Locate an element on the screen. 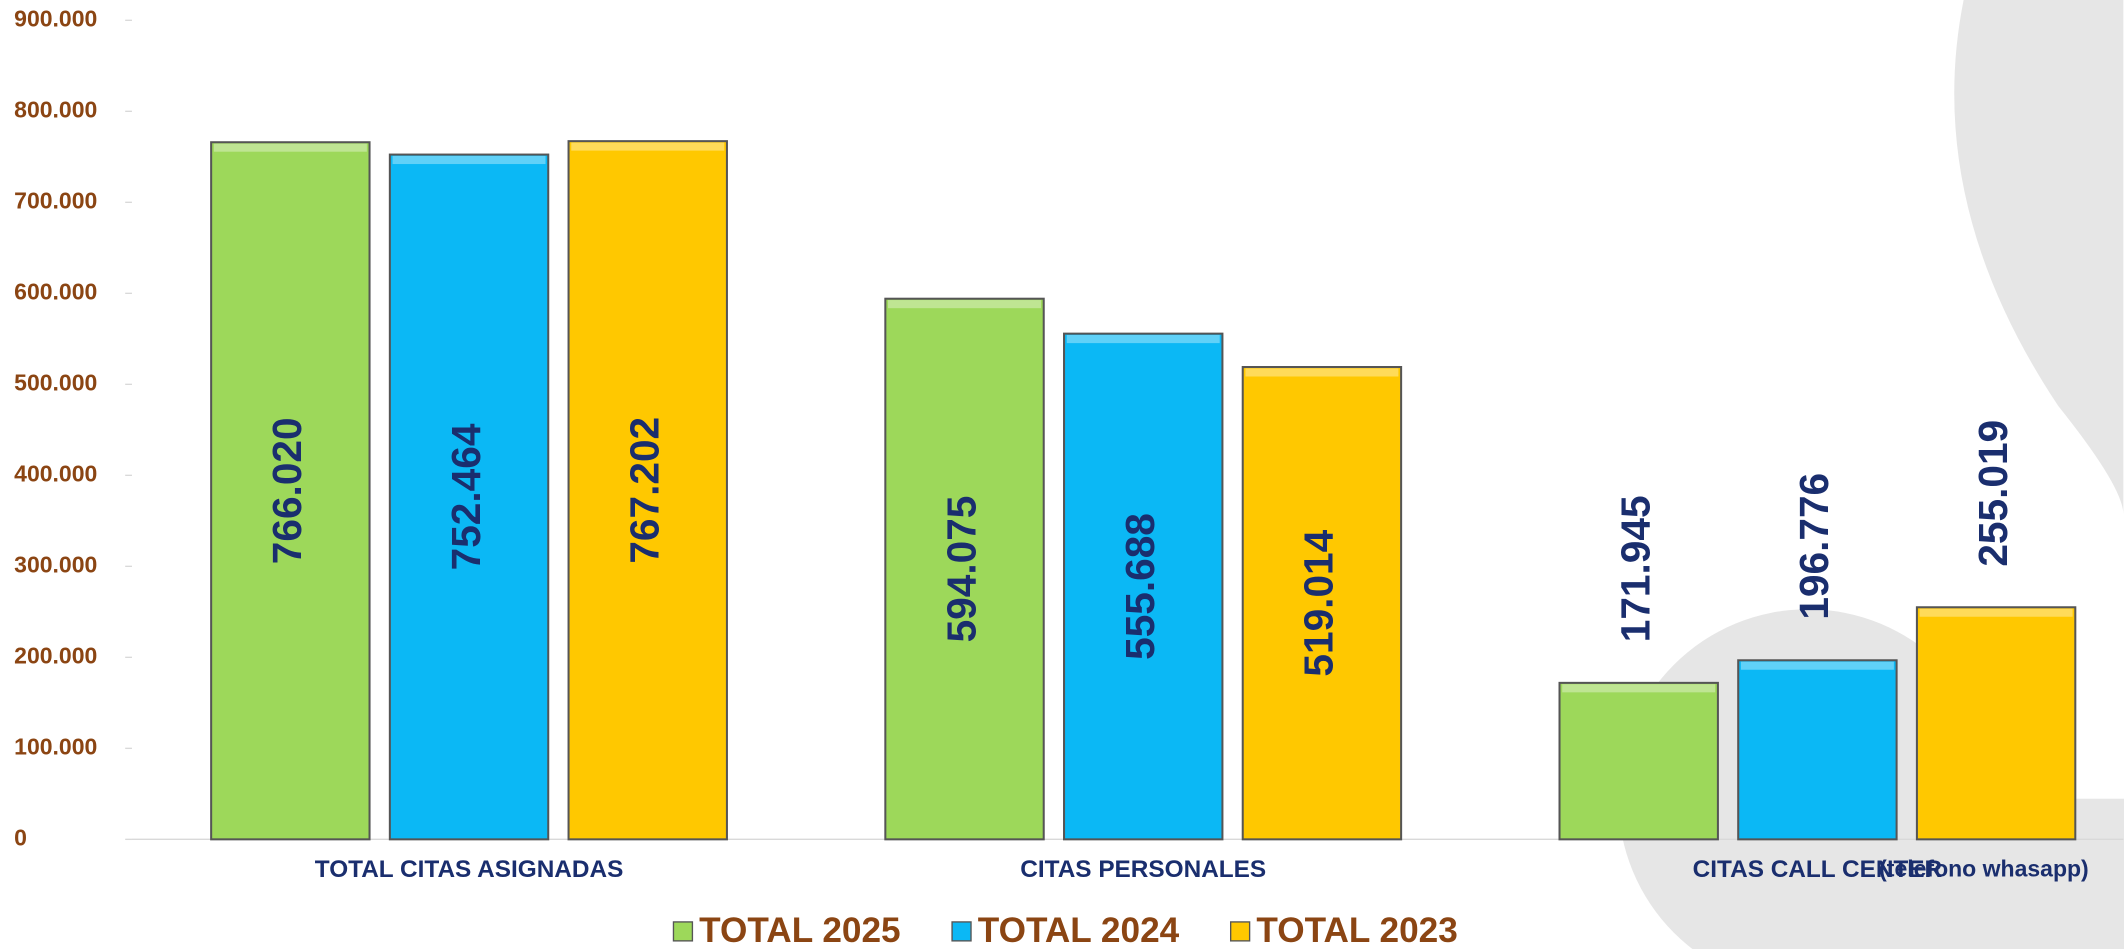 The image size is (2124, 949). legend-label: TOTAL 2023 is located at coordinates (1356, 930).